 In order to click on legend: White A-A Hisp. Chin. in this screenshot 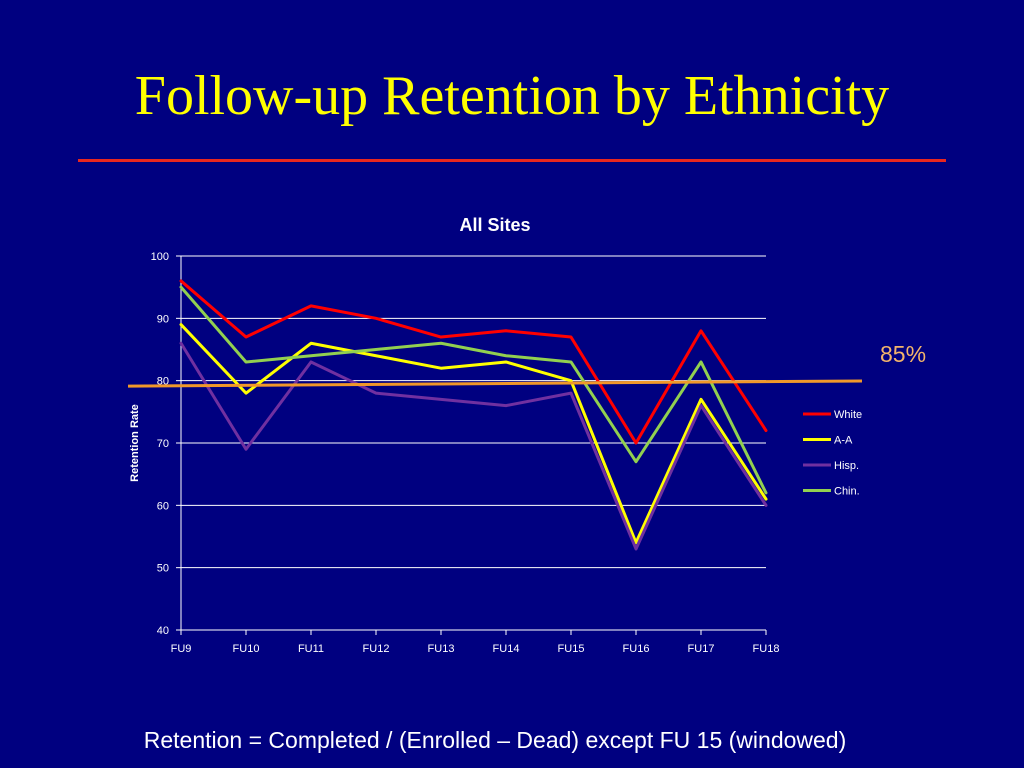, I will do `click(832, 453)`.